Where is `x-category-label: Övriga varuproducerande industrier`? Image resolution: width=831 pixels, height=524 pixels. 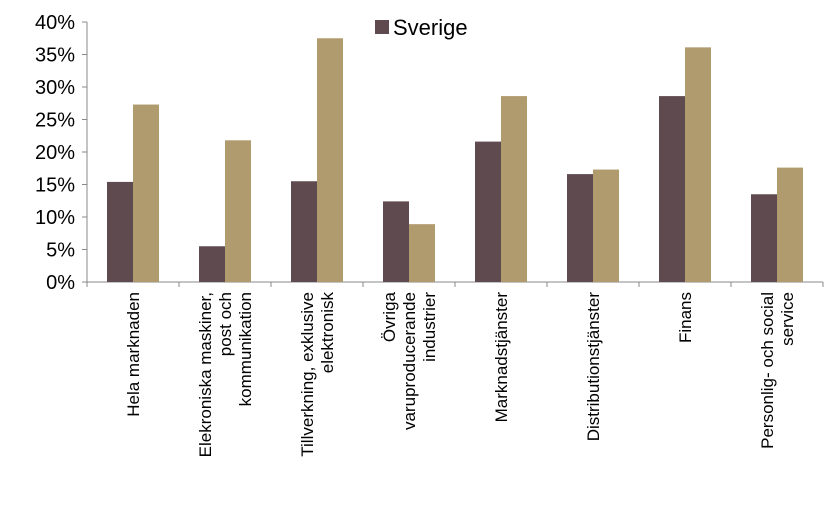
x-category-label: Övriga varuproducerande industrier is located at coordinates (409, 360).